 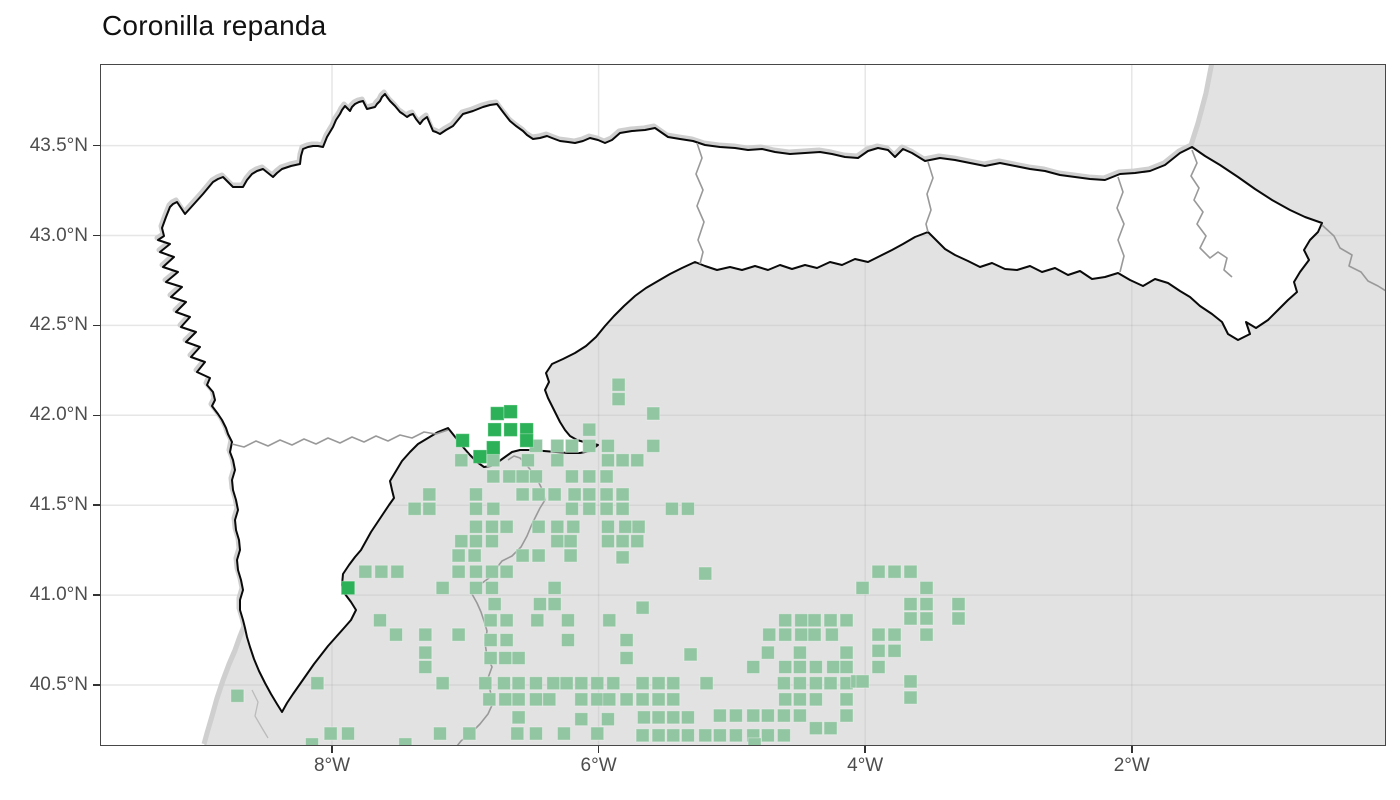 I want to click on plot-title: Coronilla repanda, so click(x=214, y=25).